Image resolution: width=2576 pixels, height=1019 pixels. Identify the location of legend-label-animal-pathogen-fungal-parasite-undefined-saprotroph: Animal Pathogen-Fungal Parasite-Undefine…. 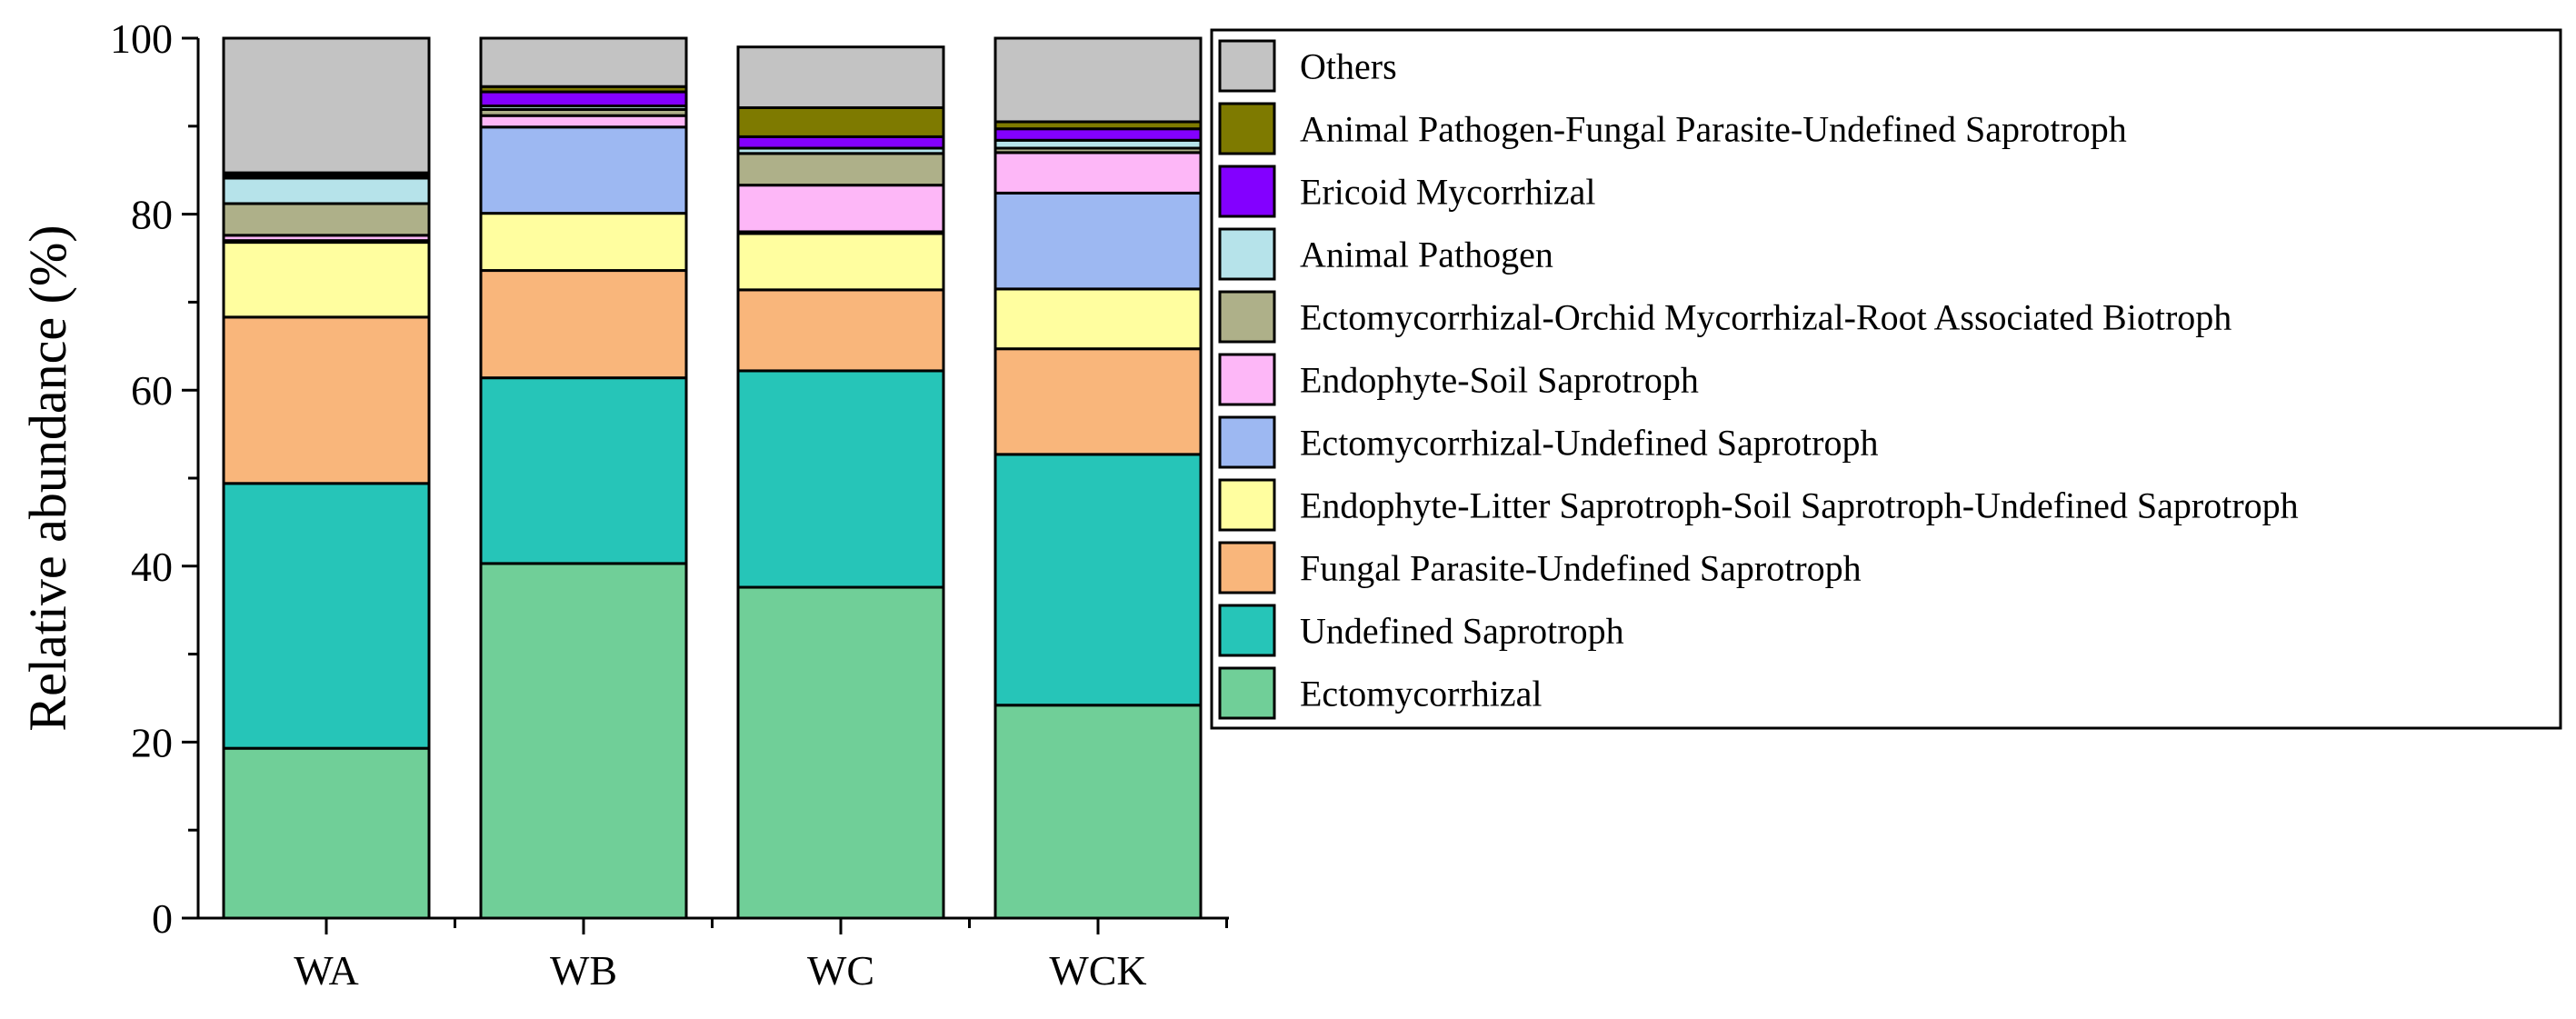
(1713, 129).